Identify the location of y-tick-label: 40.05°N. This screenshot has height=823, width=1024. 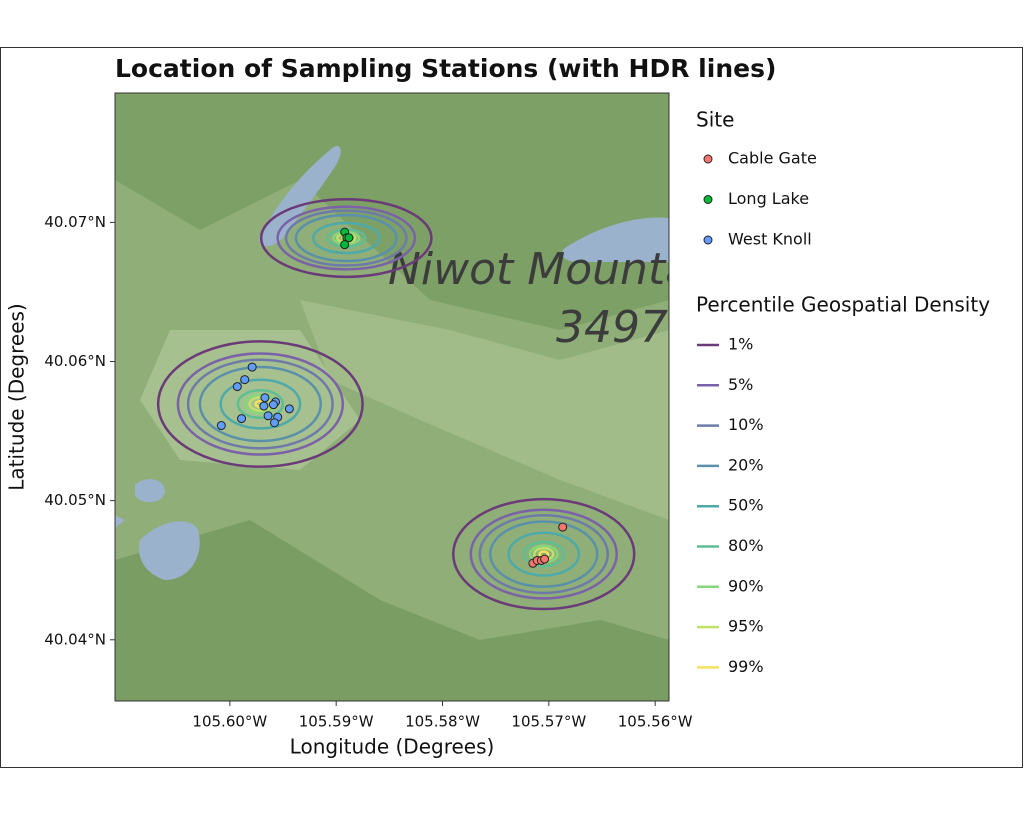
(75, 500).